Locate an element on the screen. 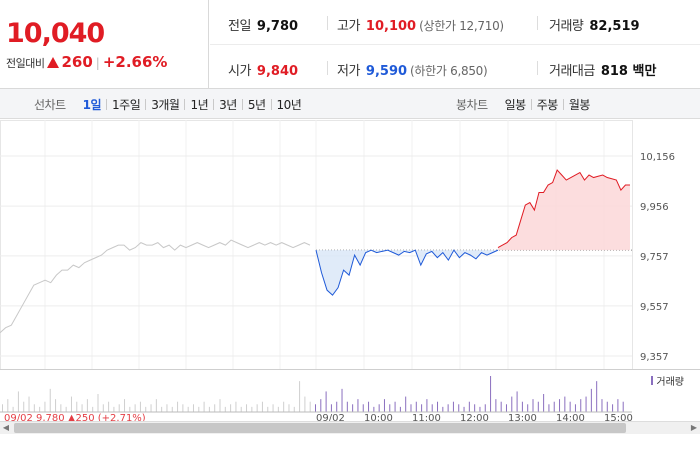 This screenshot has width=700, height=450. line-chart-tabs: 선차트 1일 1주일 3개월 1년 3년 5년 10년 is located at coordinates (170, 104).